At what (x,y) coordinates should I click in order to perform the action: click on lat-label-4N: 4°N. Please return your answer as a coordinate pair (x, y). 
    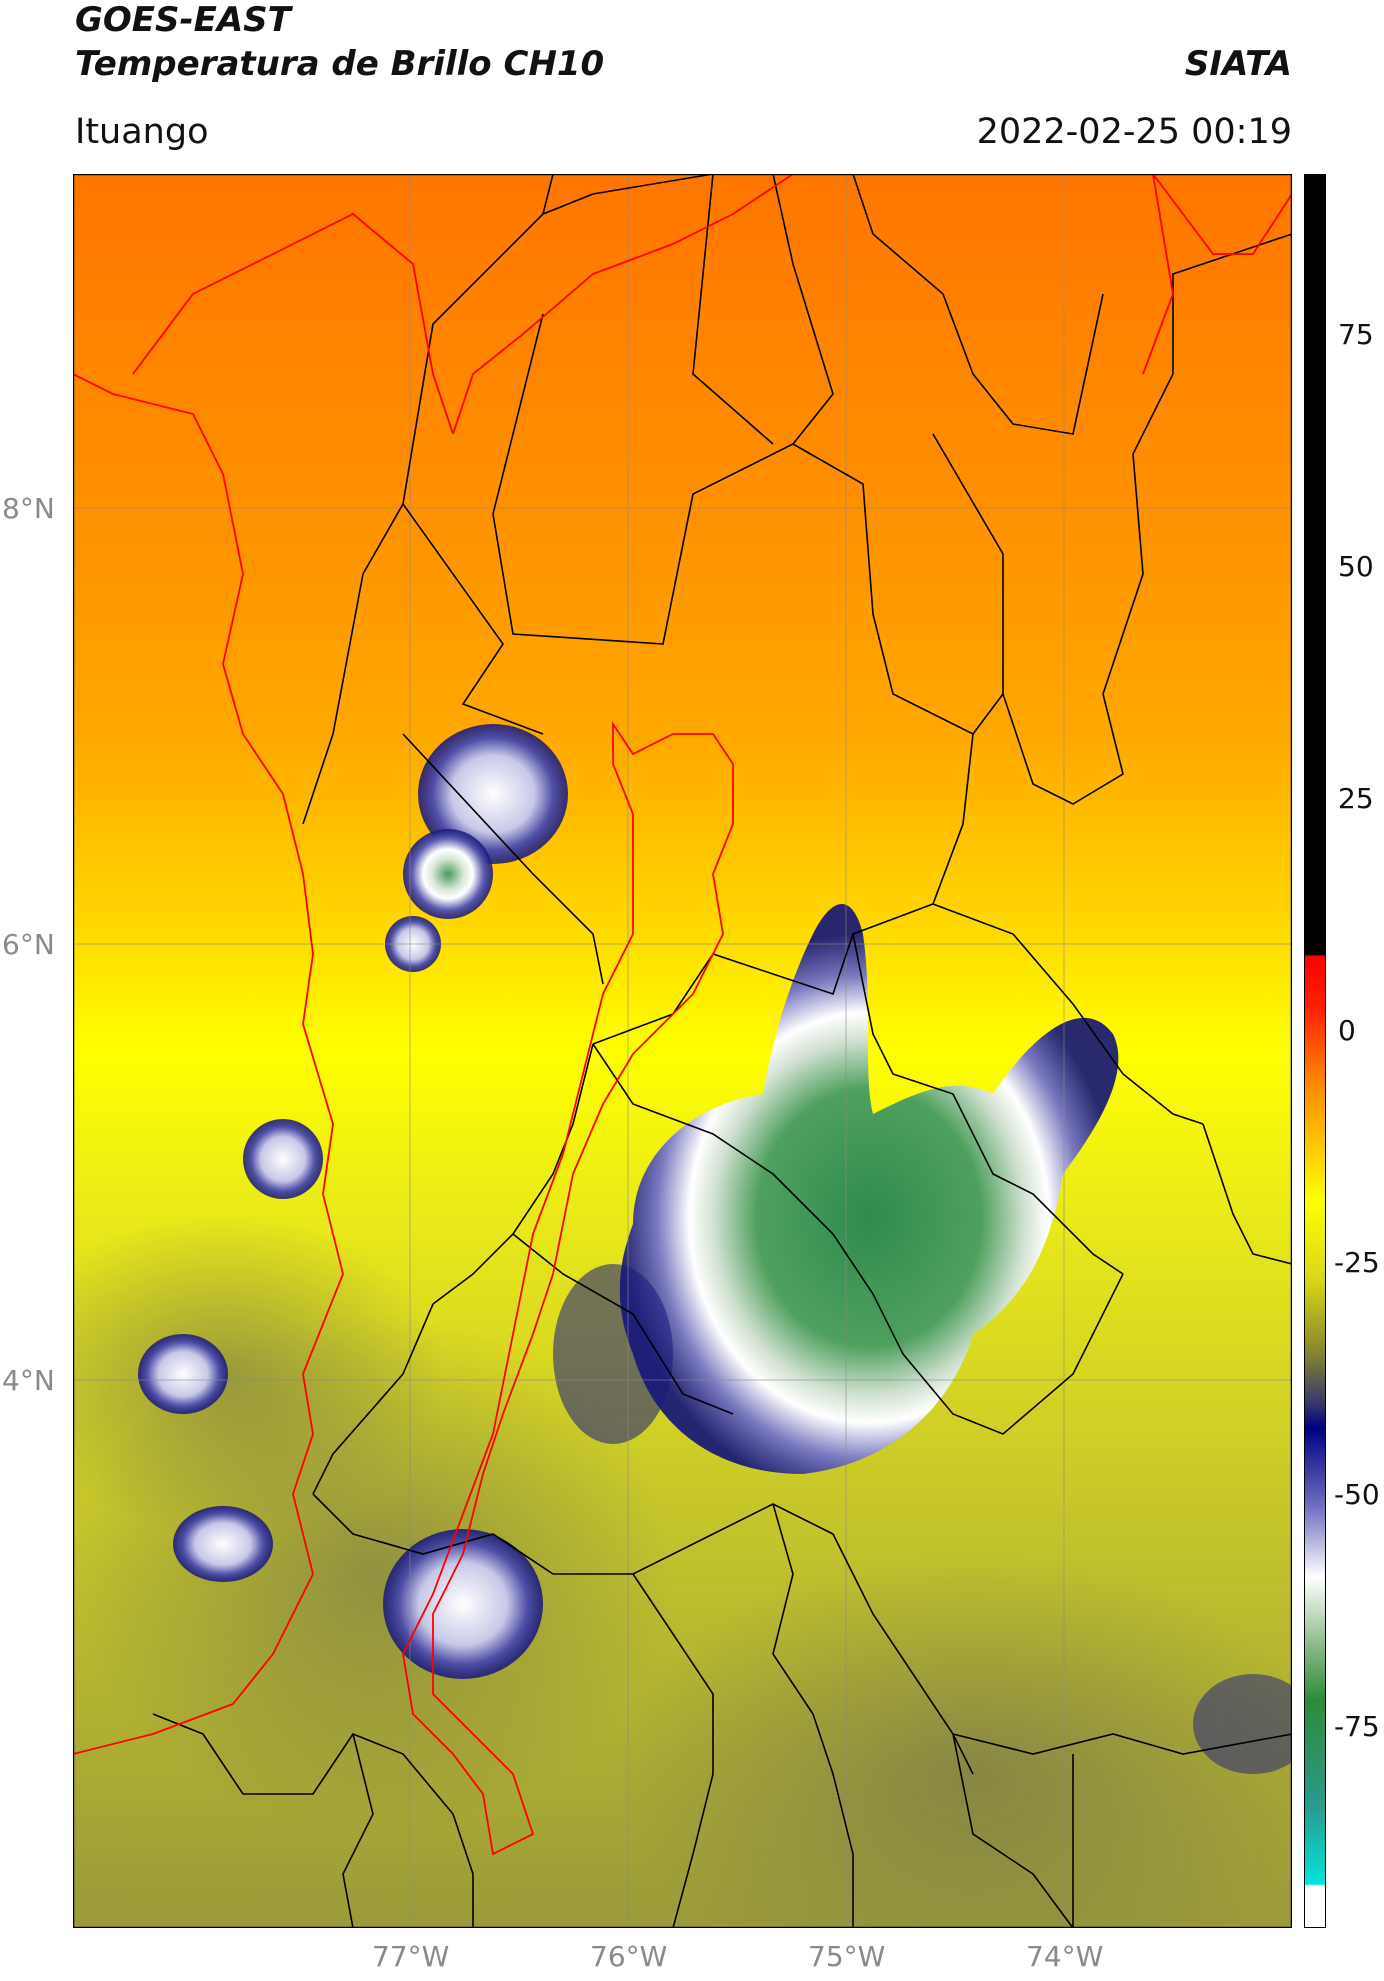
    Looking at the image, I should click on (28, 1380).